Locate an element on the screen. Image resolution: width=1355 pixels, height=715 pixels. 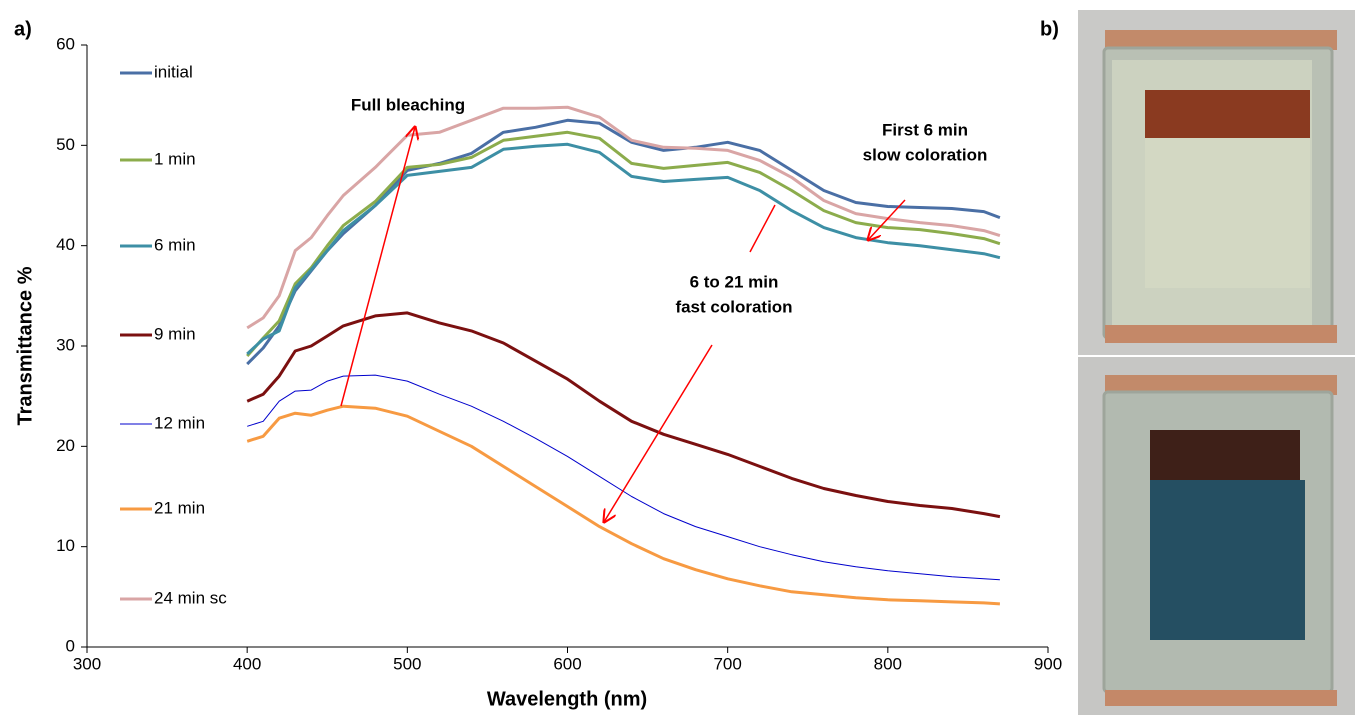
legend-label: 24 min sc is located at coordinates (190, 597).